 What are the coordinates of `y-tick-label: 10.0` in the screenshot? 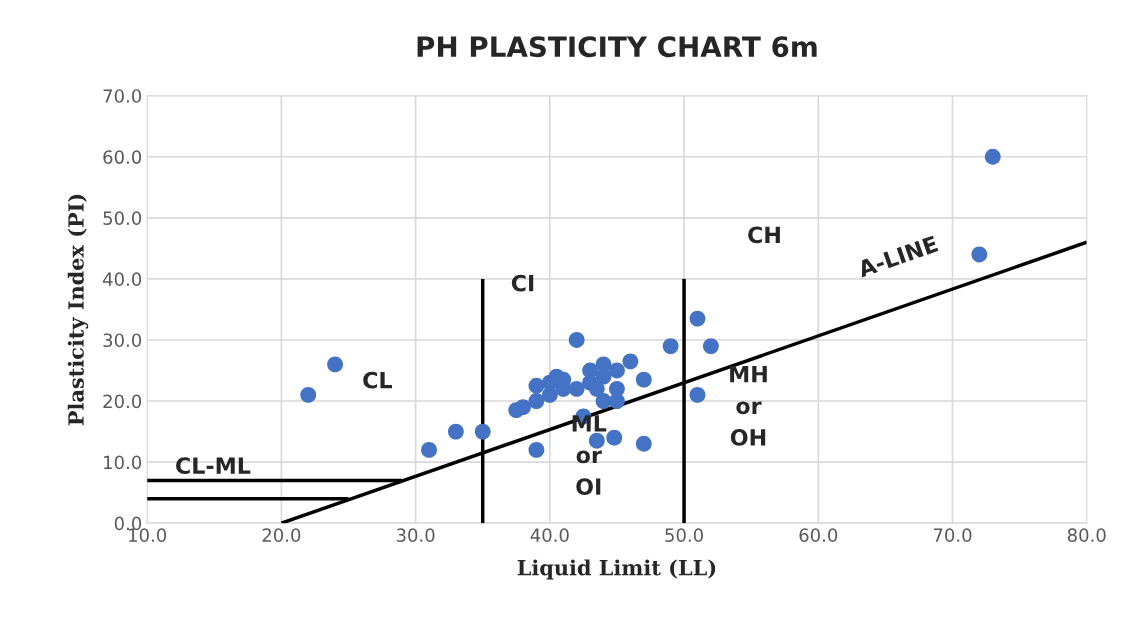 It's located at (123, 462).